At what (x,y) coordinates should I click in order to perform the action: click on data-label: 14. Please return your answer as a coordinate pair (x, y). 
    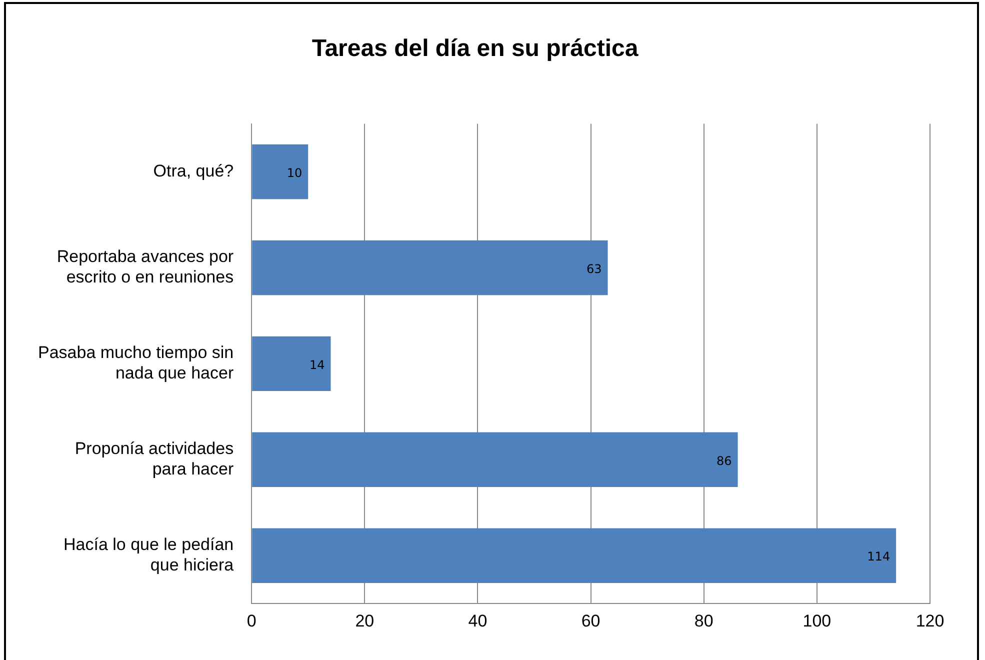
    Looking at the image, I should click on (317, 365).